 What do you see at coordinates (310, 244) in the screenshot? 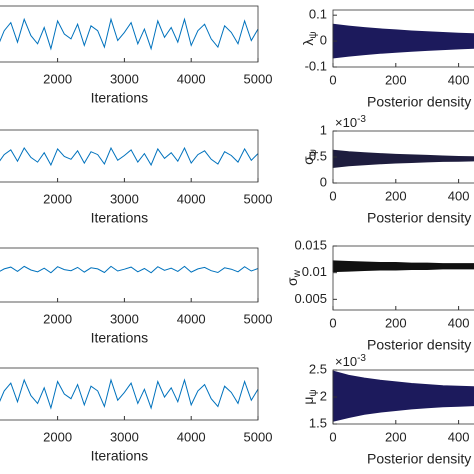
I see `y-tick-label: 0.015` at bounding box center [310, 244].